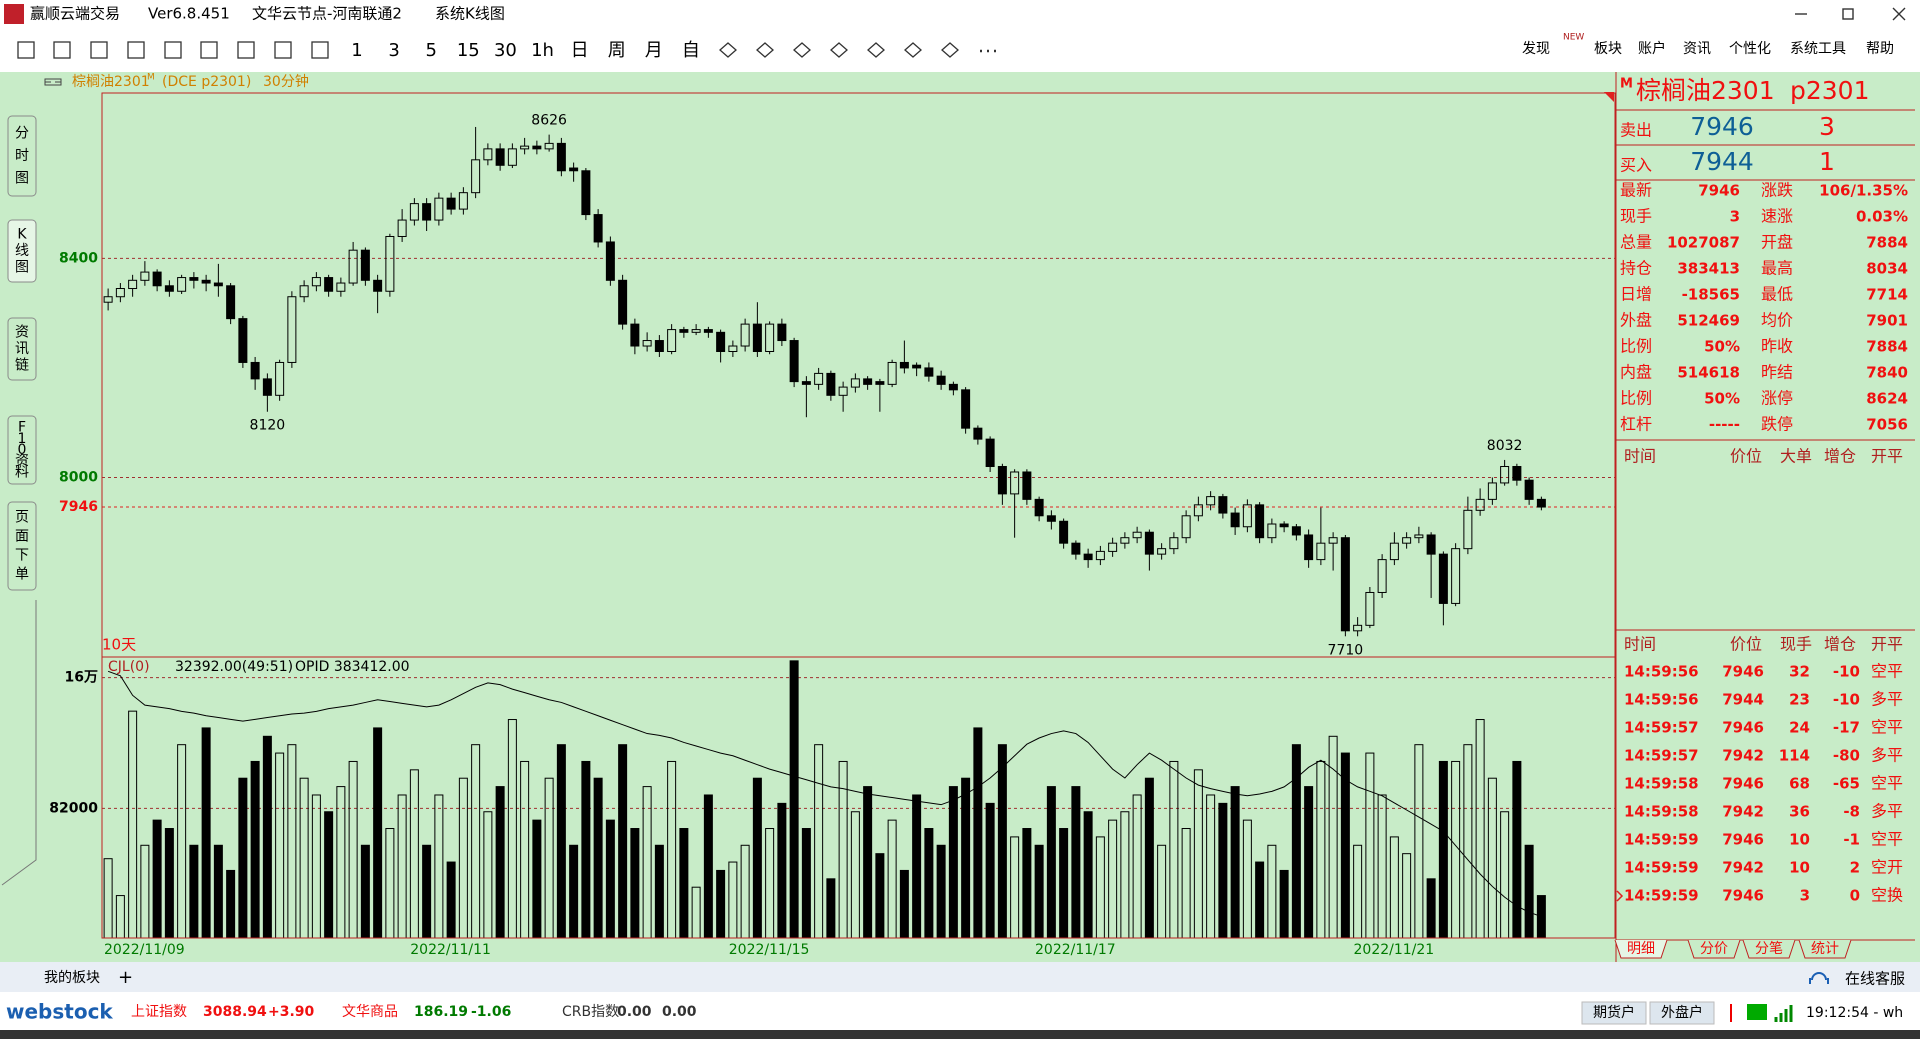 The width and height of the screenshot is (1920, 1039). I want to click on side-tab-label: 资讯链, so click(22, 348).